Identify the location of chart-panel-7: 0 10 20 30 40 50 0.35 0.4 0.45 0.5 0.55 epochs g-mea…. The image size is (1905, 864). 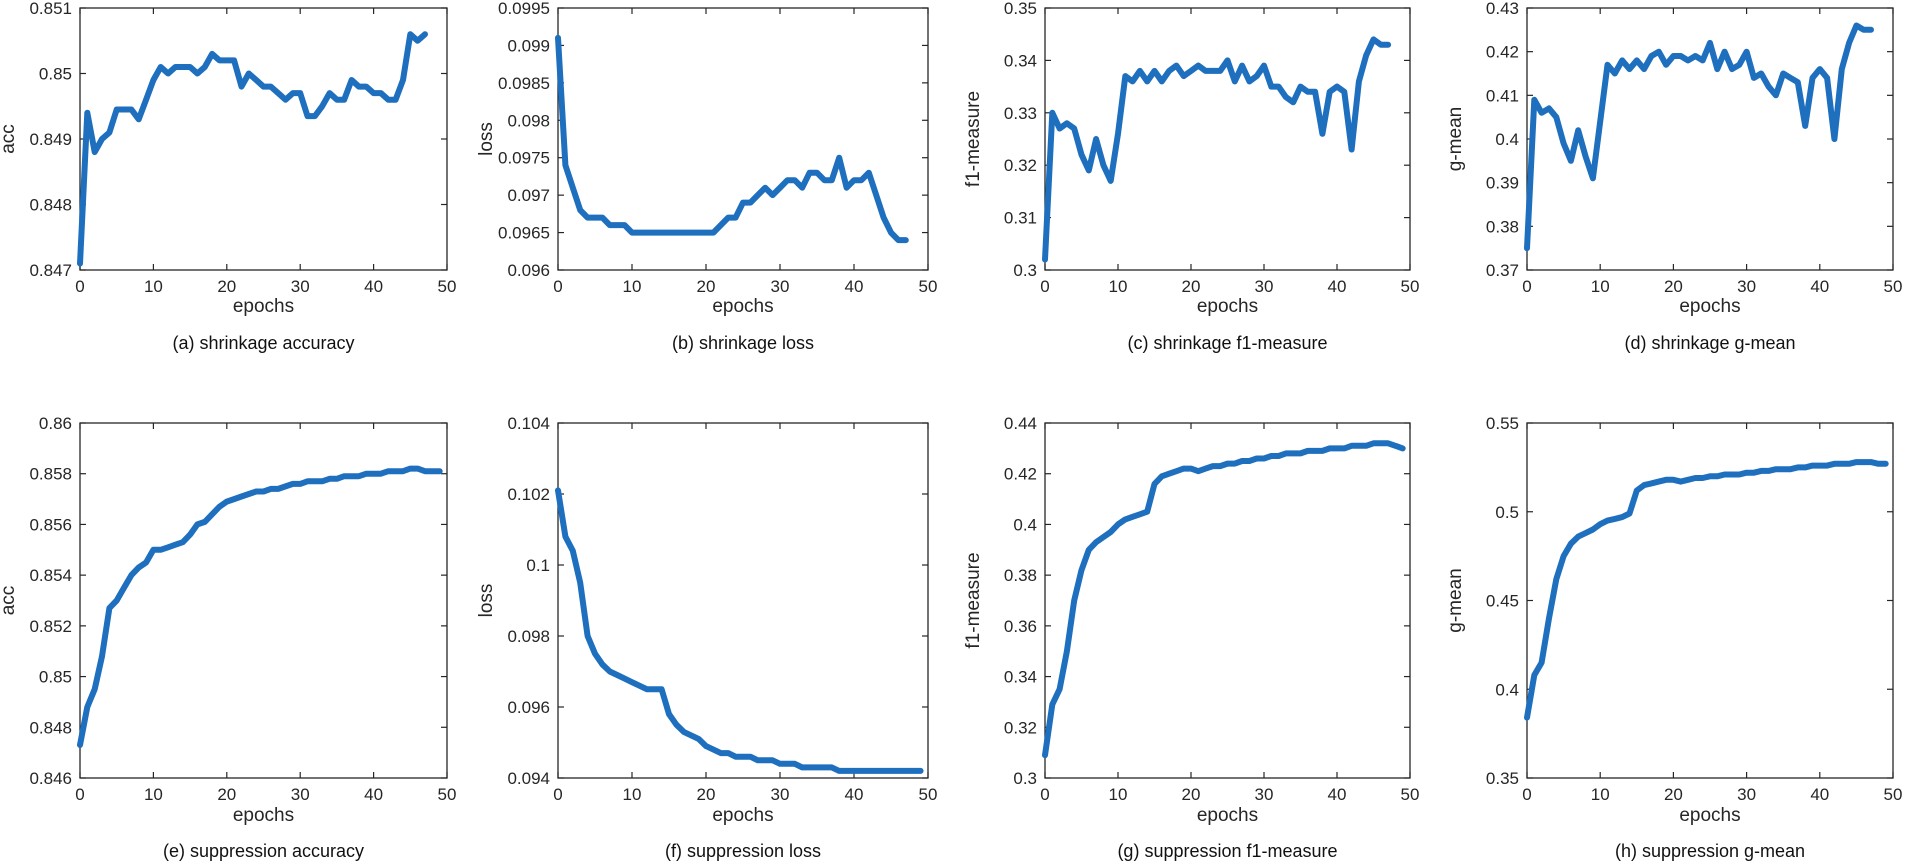
(1673, 637).